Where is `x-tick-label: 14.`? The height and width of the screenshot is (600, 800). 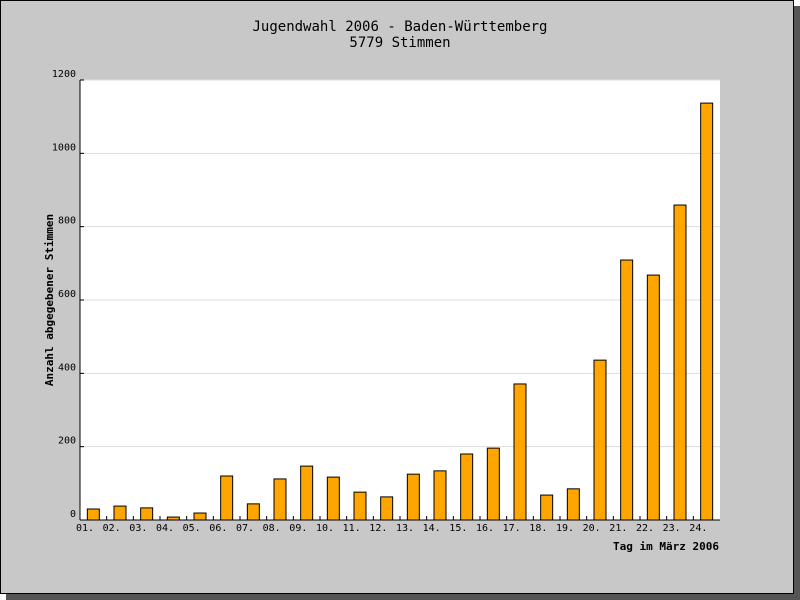
x-tick-label: 14. is located at coordinates (432, 528).